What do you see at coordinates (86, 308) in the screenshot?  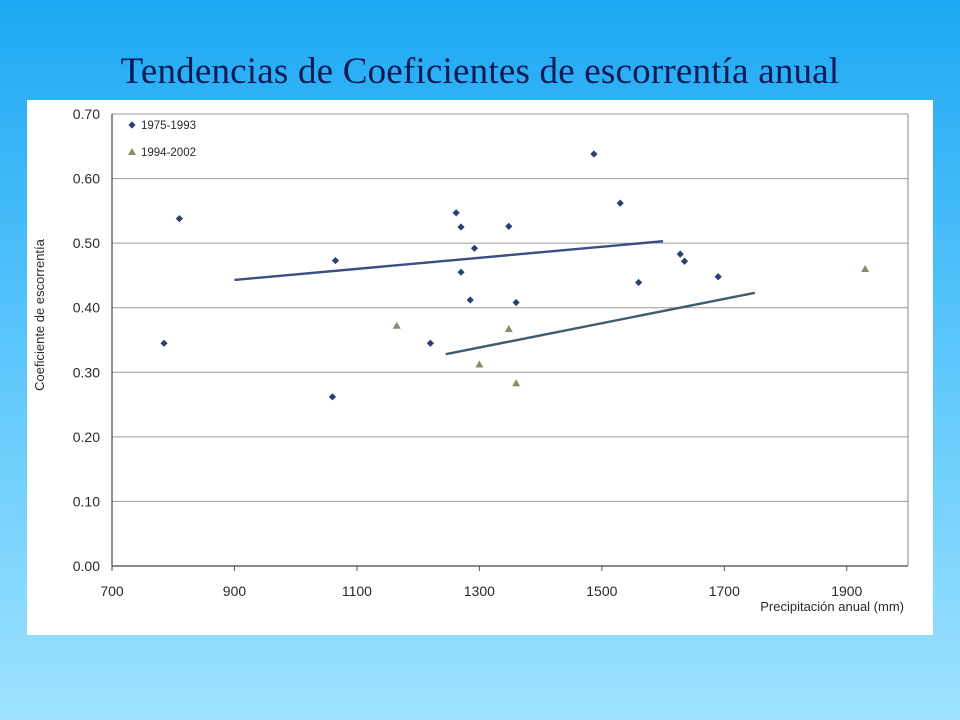 I see `y-tick-label: 0.40` at bounding box center [86, 308].